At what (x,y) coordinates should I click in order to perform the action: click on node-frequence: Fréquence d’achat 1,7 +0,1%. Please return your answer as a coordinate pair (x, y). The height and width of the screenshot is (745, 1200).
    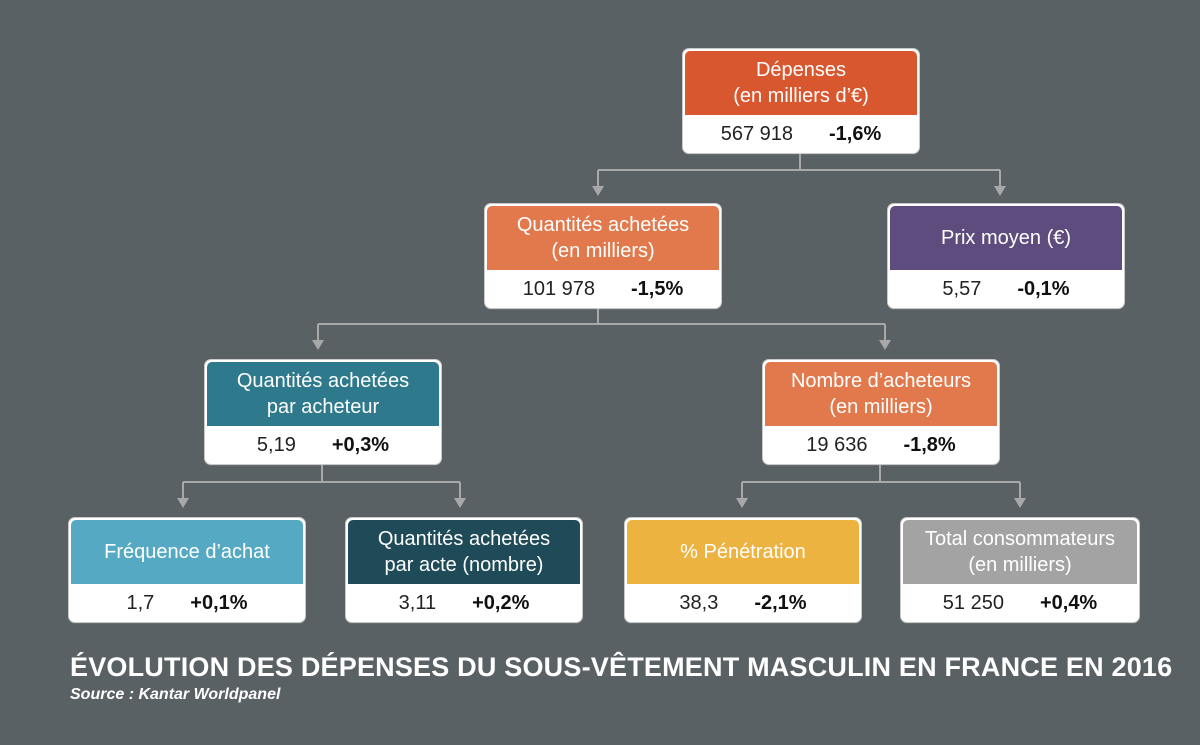
    Looking at the image, I should click on (187, 570).